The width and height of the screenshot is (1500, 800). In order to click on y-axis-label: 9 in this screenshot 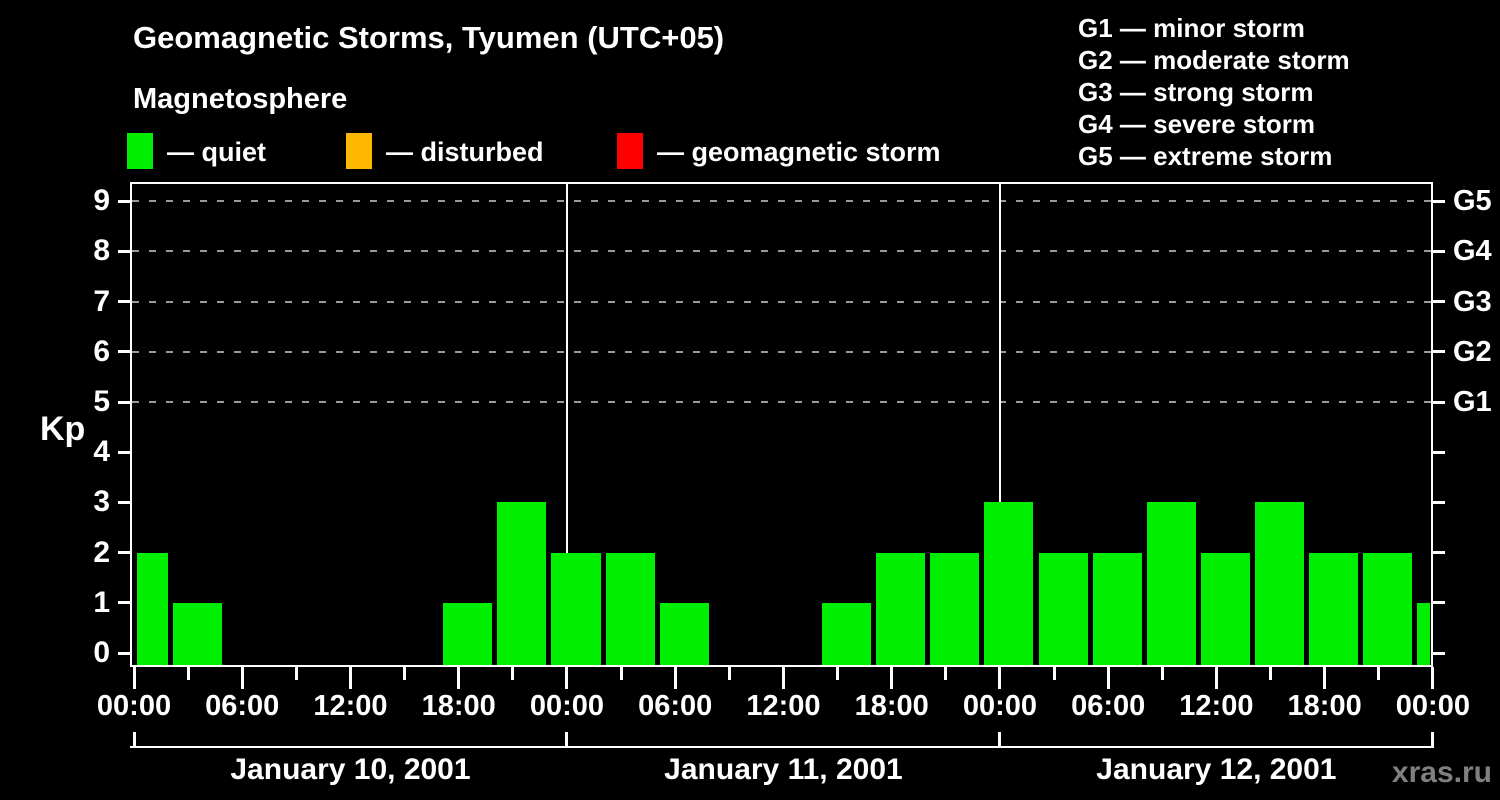, I will do `click(101, 201)`.